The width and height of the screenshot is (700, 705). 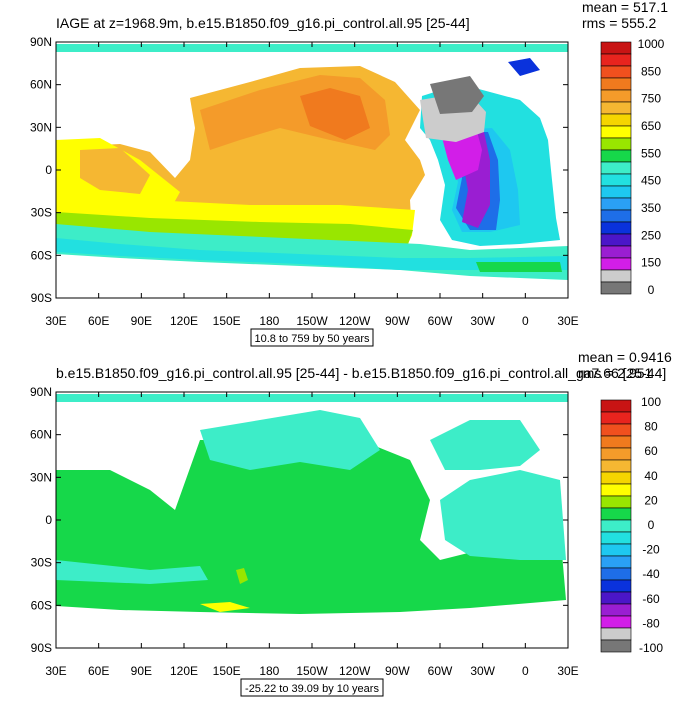 What do you see at coordinates (227, 321) in the screenshot?
I see `x-tick-label: 150E` at bounding box center [227, 321].